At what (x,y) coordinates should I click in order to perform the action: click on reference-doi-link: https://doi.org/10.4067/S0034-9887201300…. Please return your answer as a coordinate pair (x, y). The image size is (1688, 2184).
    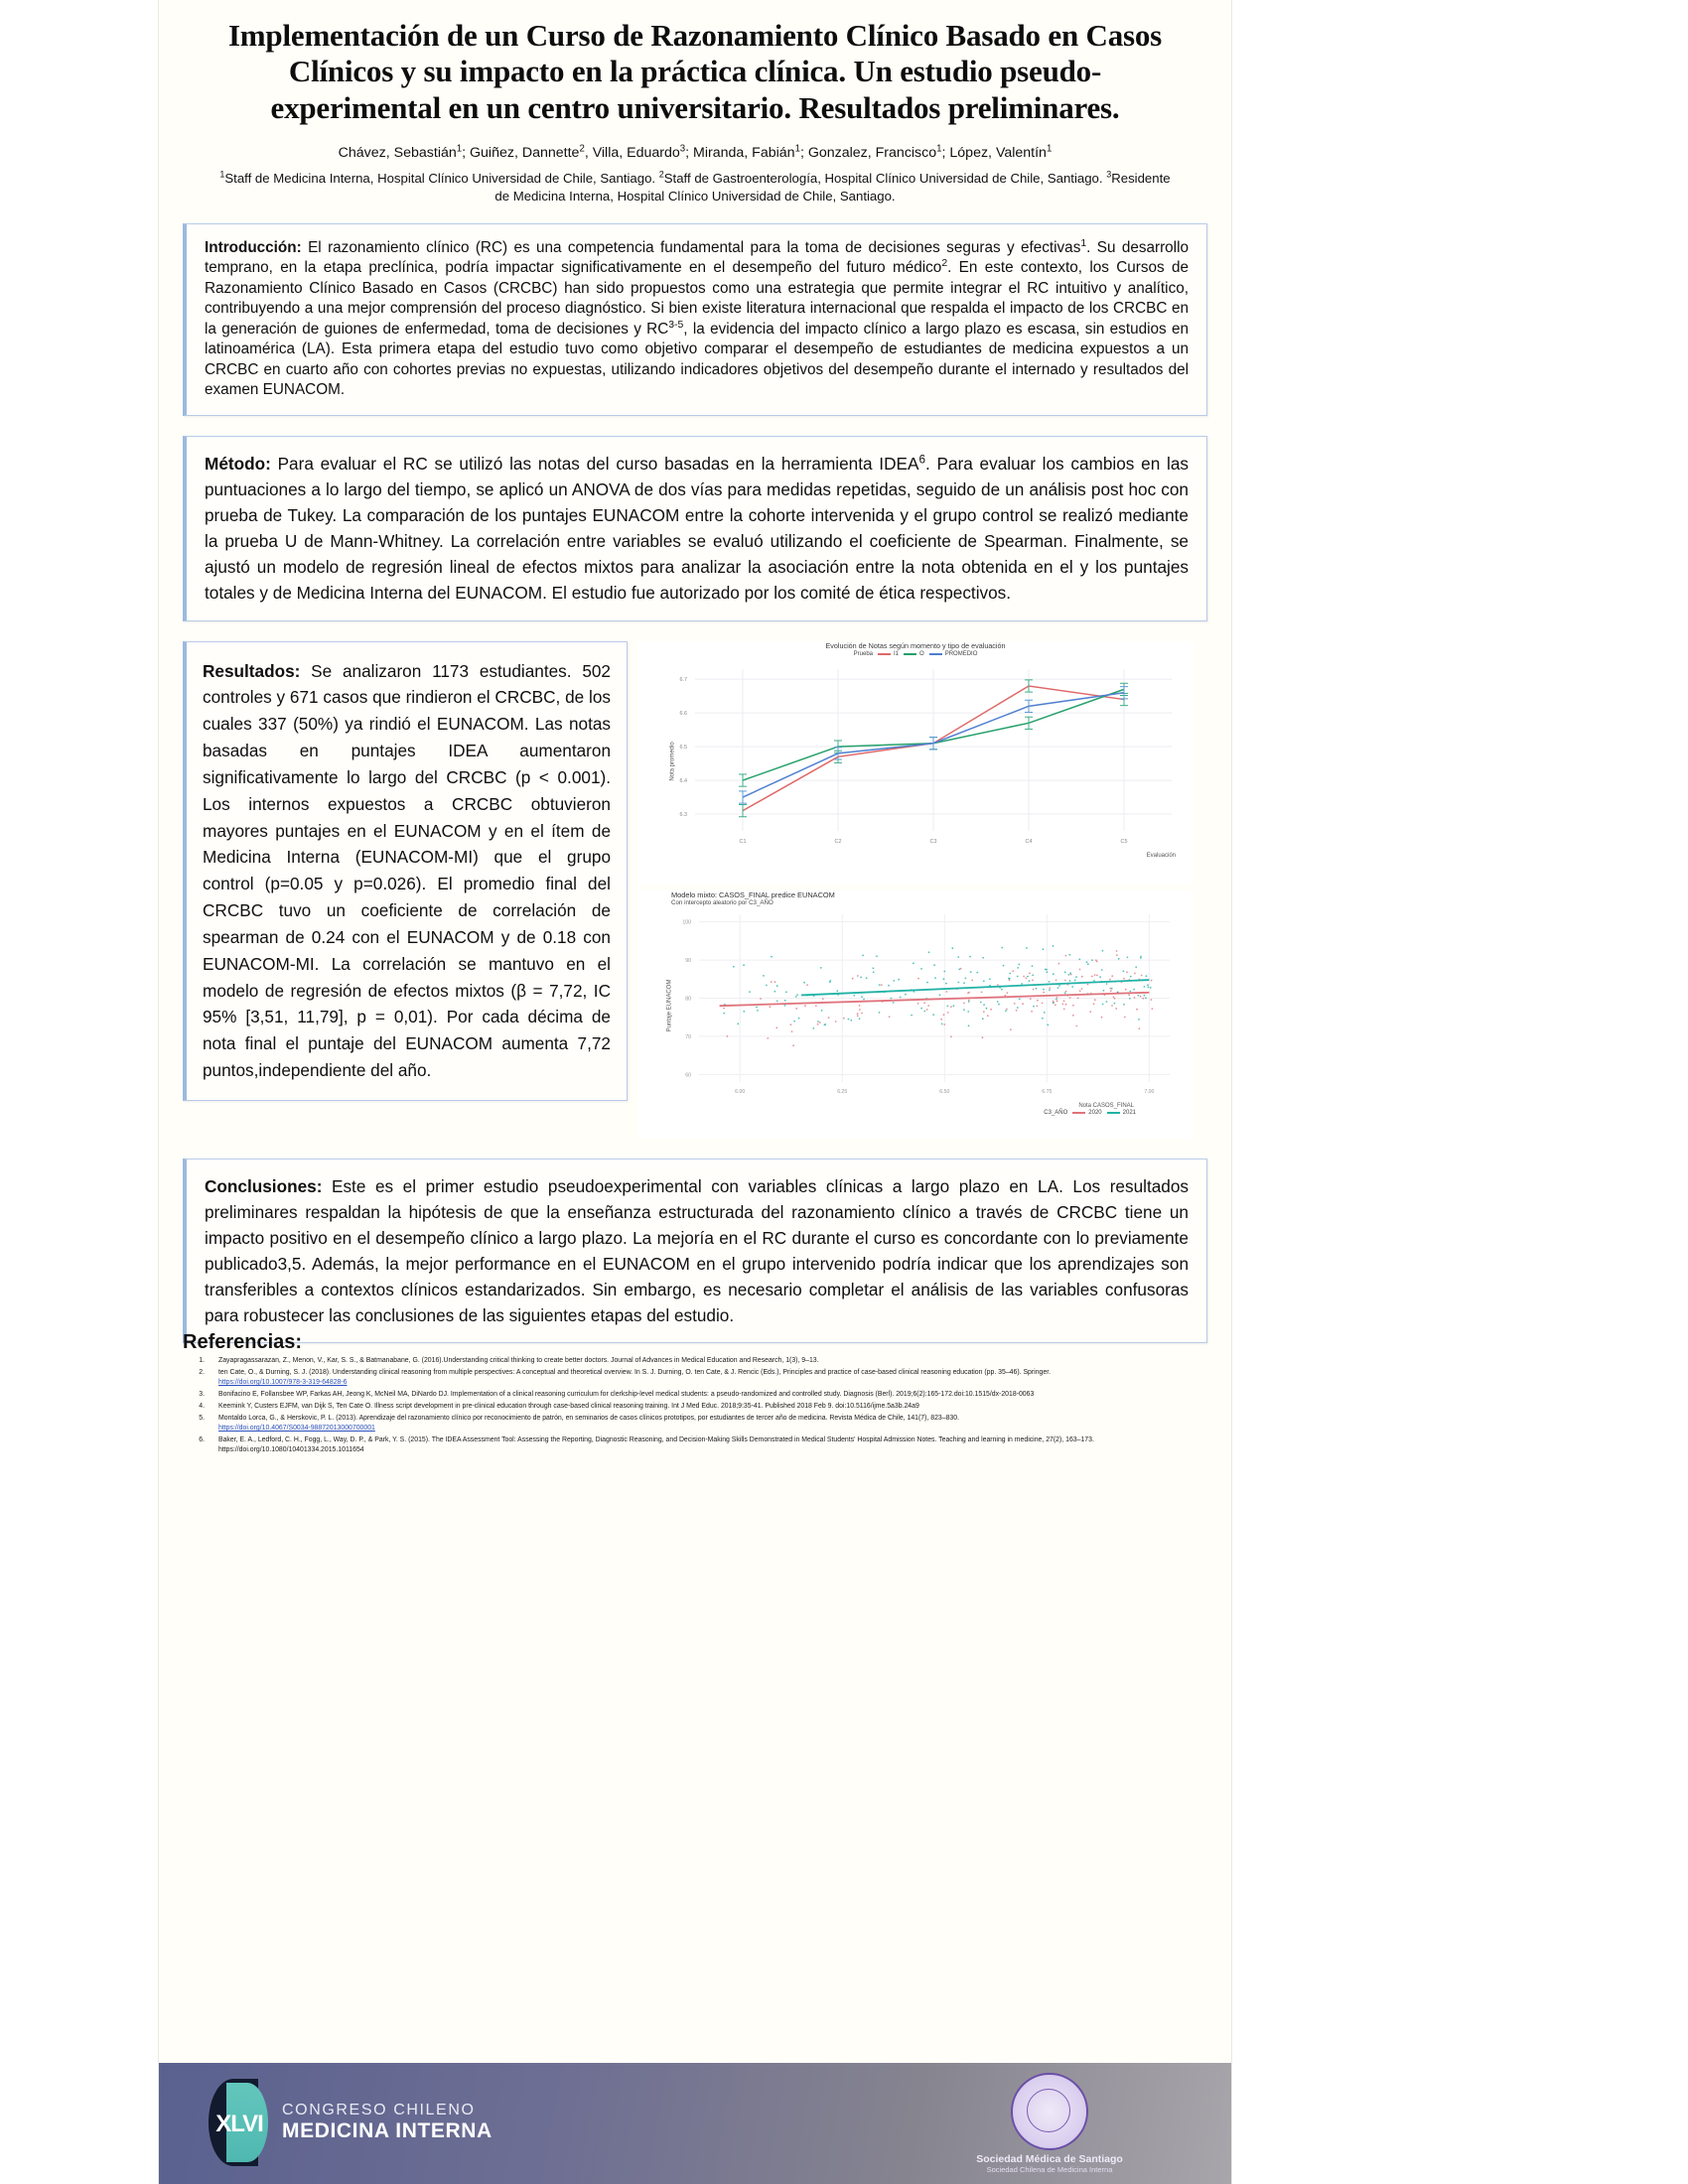
    Looking at the image, I should click on (296, 1429).